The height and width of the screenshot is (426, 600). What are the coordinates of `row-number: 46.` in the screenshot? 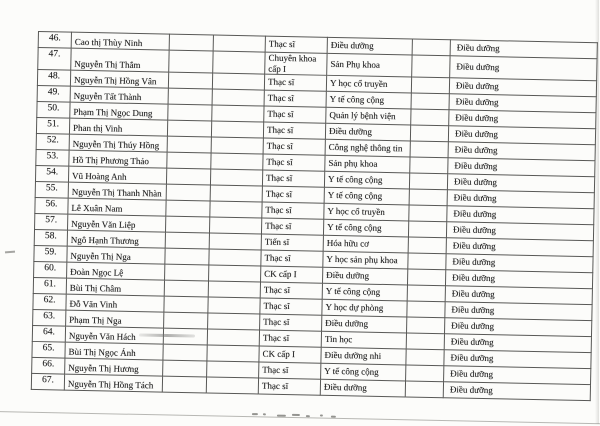 It's located at (55, 40).